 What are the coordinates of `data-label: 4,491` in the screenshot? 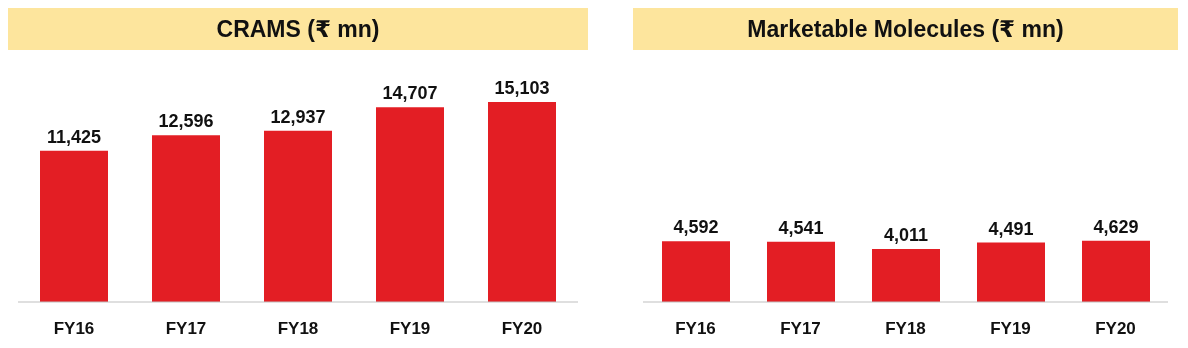 It's located at (1011, 228).